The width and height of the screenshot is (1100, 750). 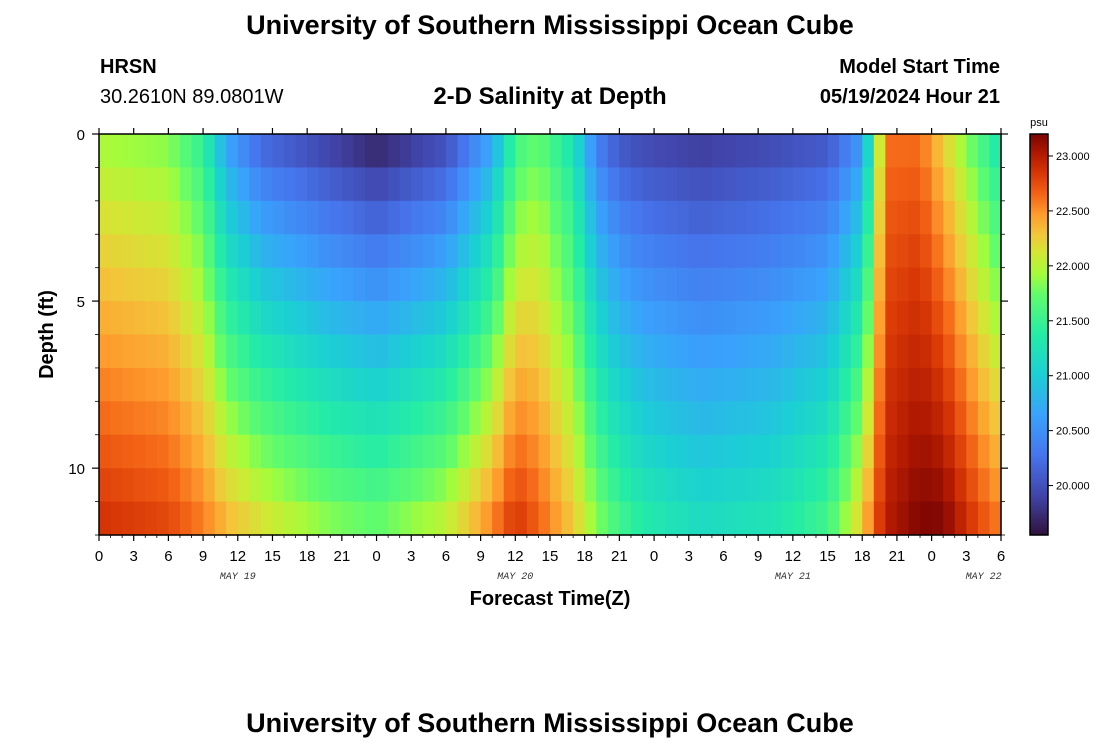 What do you see at coordinates (192, 97) in the screenshot?
I see `station-coordinates: 30.2610N 89.0801W` at bounding box center [192, 97].